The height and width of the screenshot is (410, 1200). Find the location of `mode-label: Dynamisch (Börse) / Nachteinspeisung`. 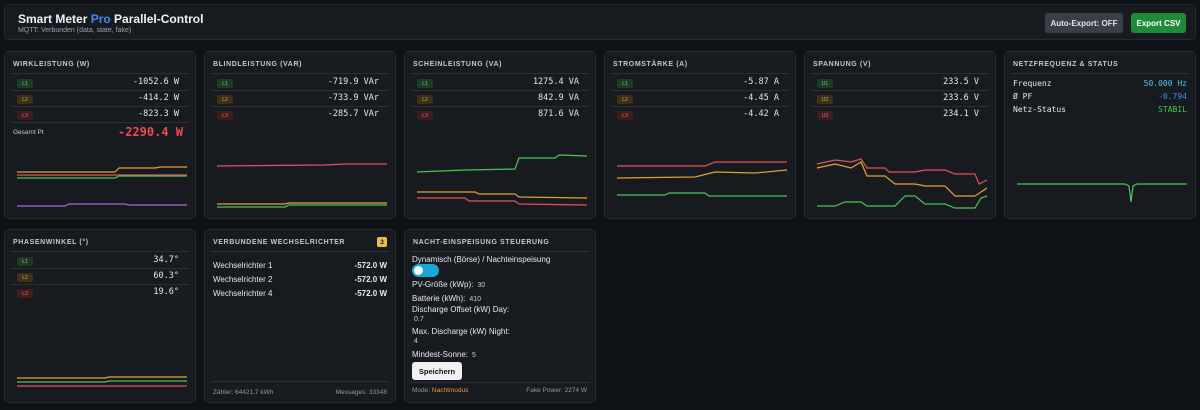

mode-label: Dynamisch (Börse) / Nachteinspeisung is located at coordinates (481, 259).